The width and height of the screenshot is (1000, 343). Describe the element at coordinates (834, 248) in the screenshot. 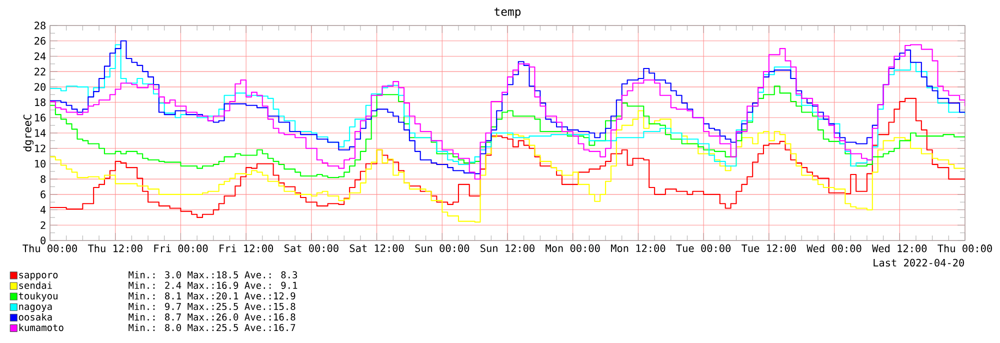

I see `x-tick-label: Wed 00:00` at that location.